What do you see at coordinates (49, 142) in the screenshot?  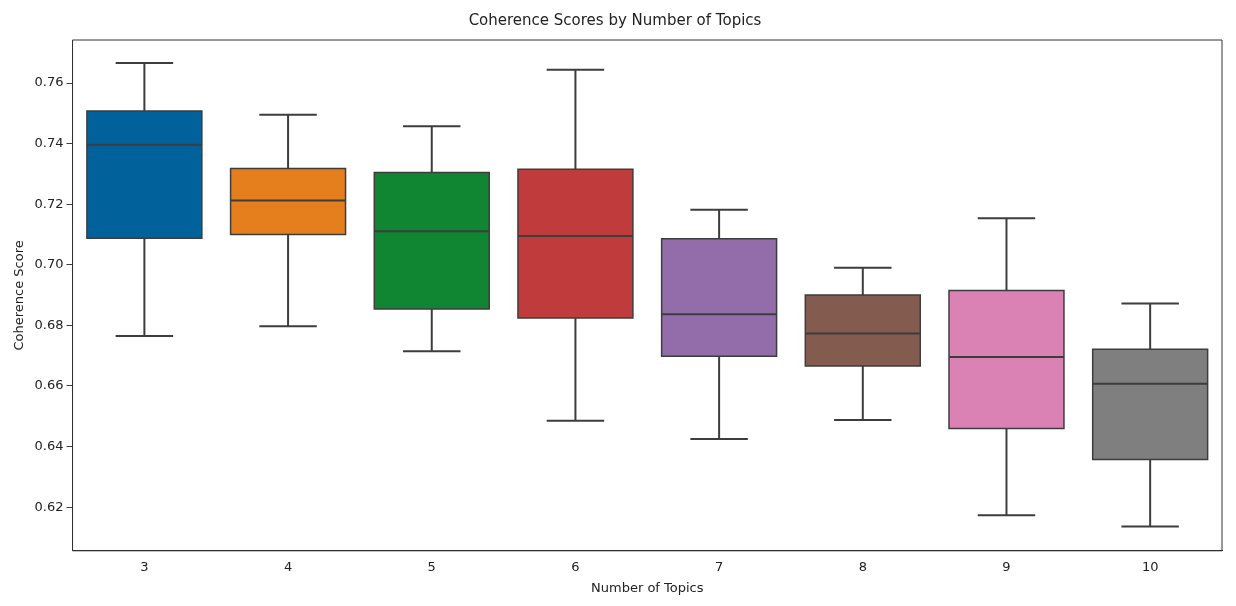 I see `y-tick-label: 0.74` at bounding box center [49, 142].